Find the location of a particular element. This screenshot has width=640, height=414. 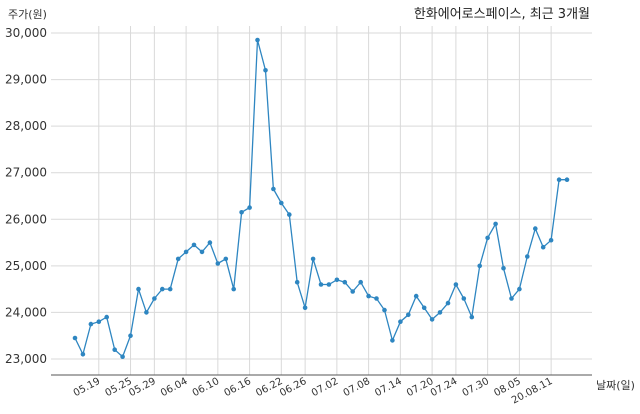

x-tick-label: 07.08 is located at coordinates (357, 387).